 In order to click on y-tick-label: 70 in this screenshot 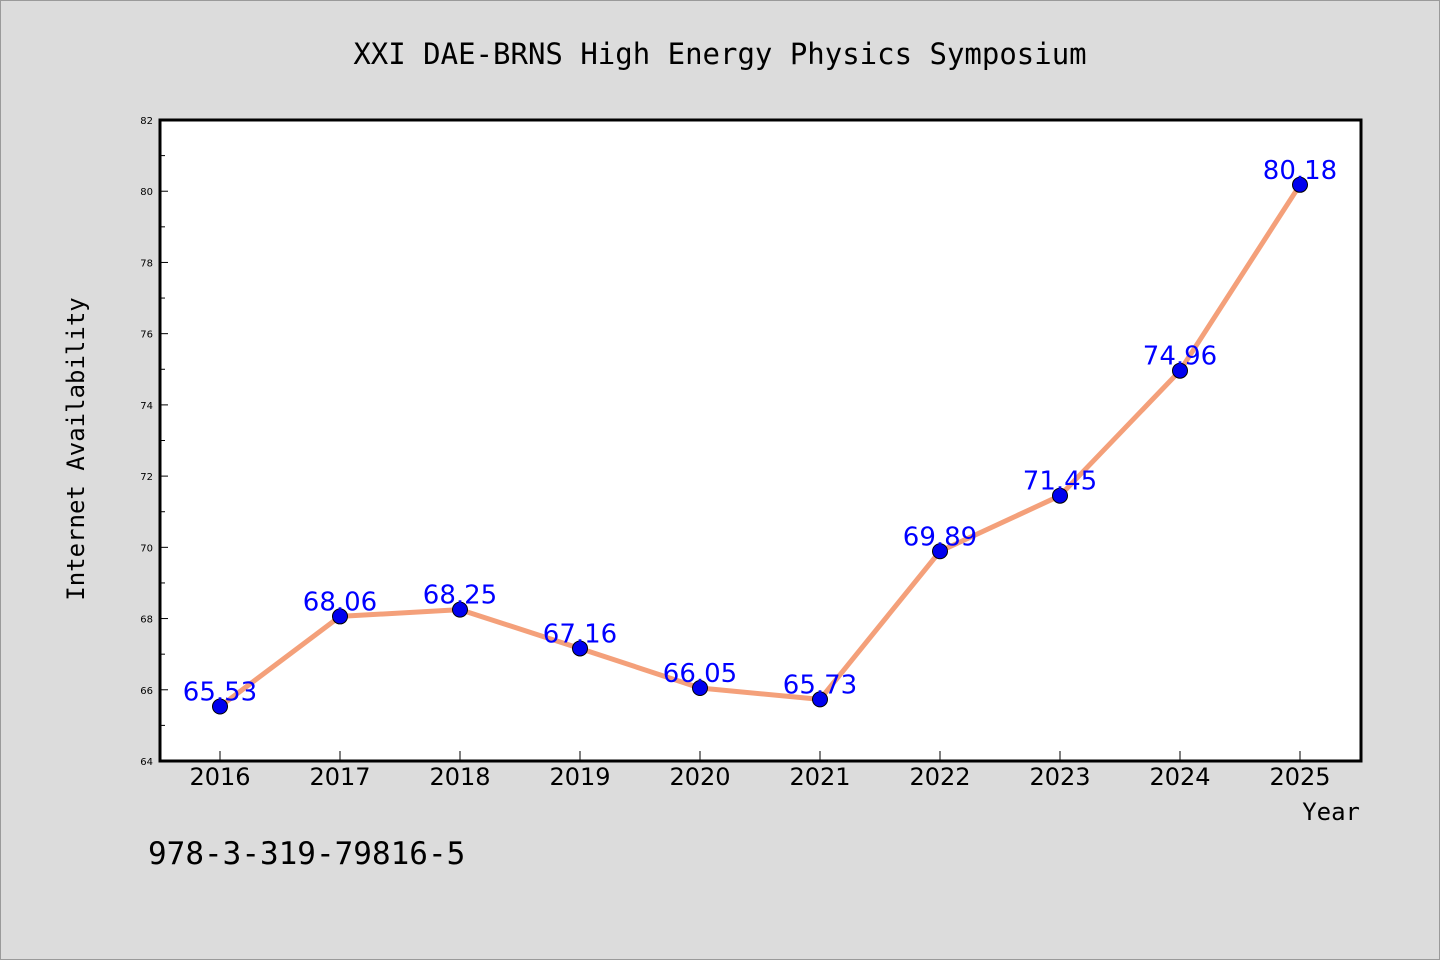, I will do `click(146, 548)`.